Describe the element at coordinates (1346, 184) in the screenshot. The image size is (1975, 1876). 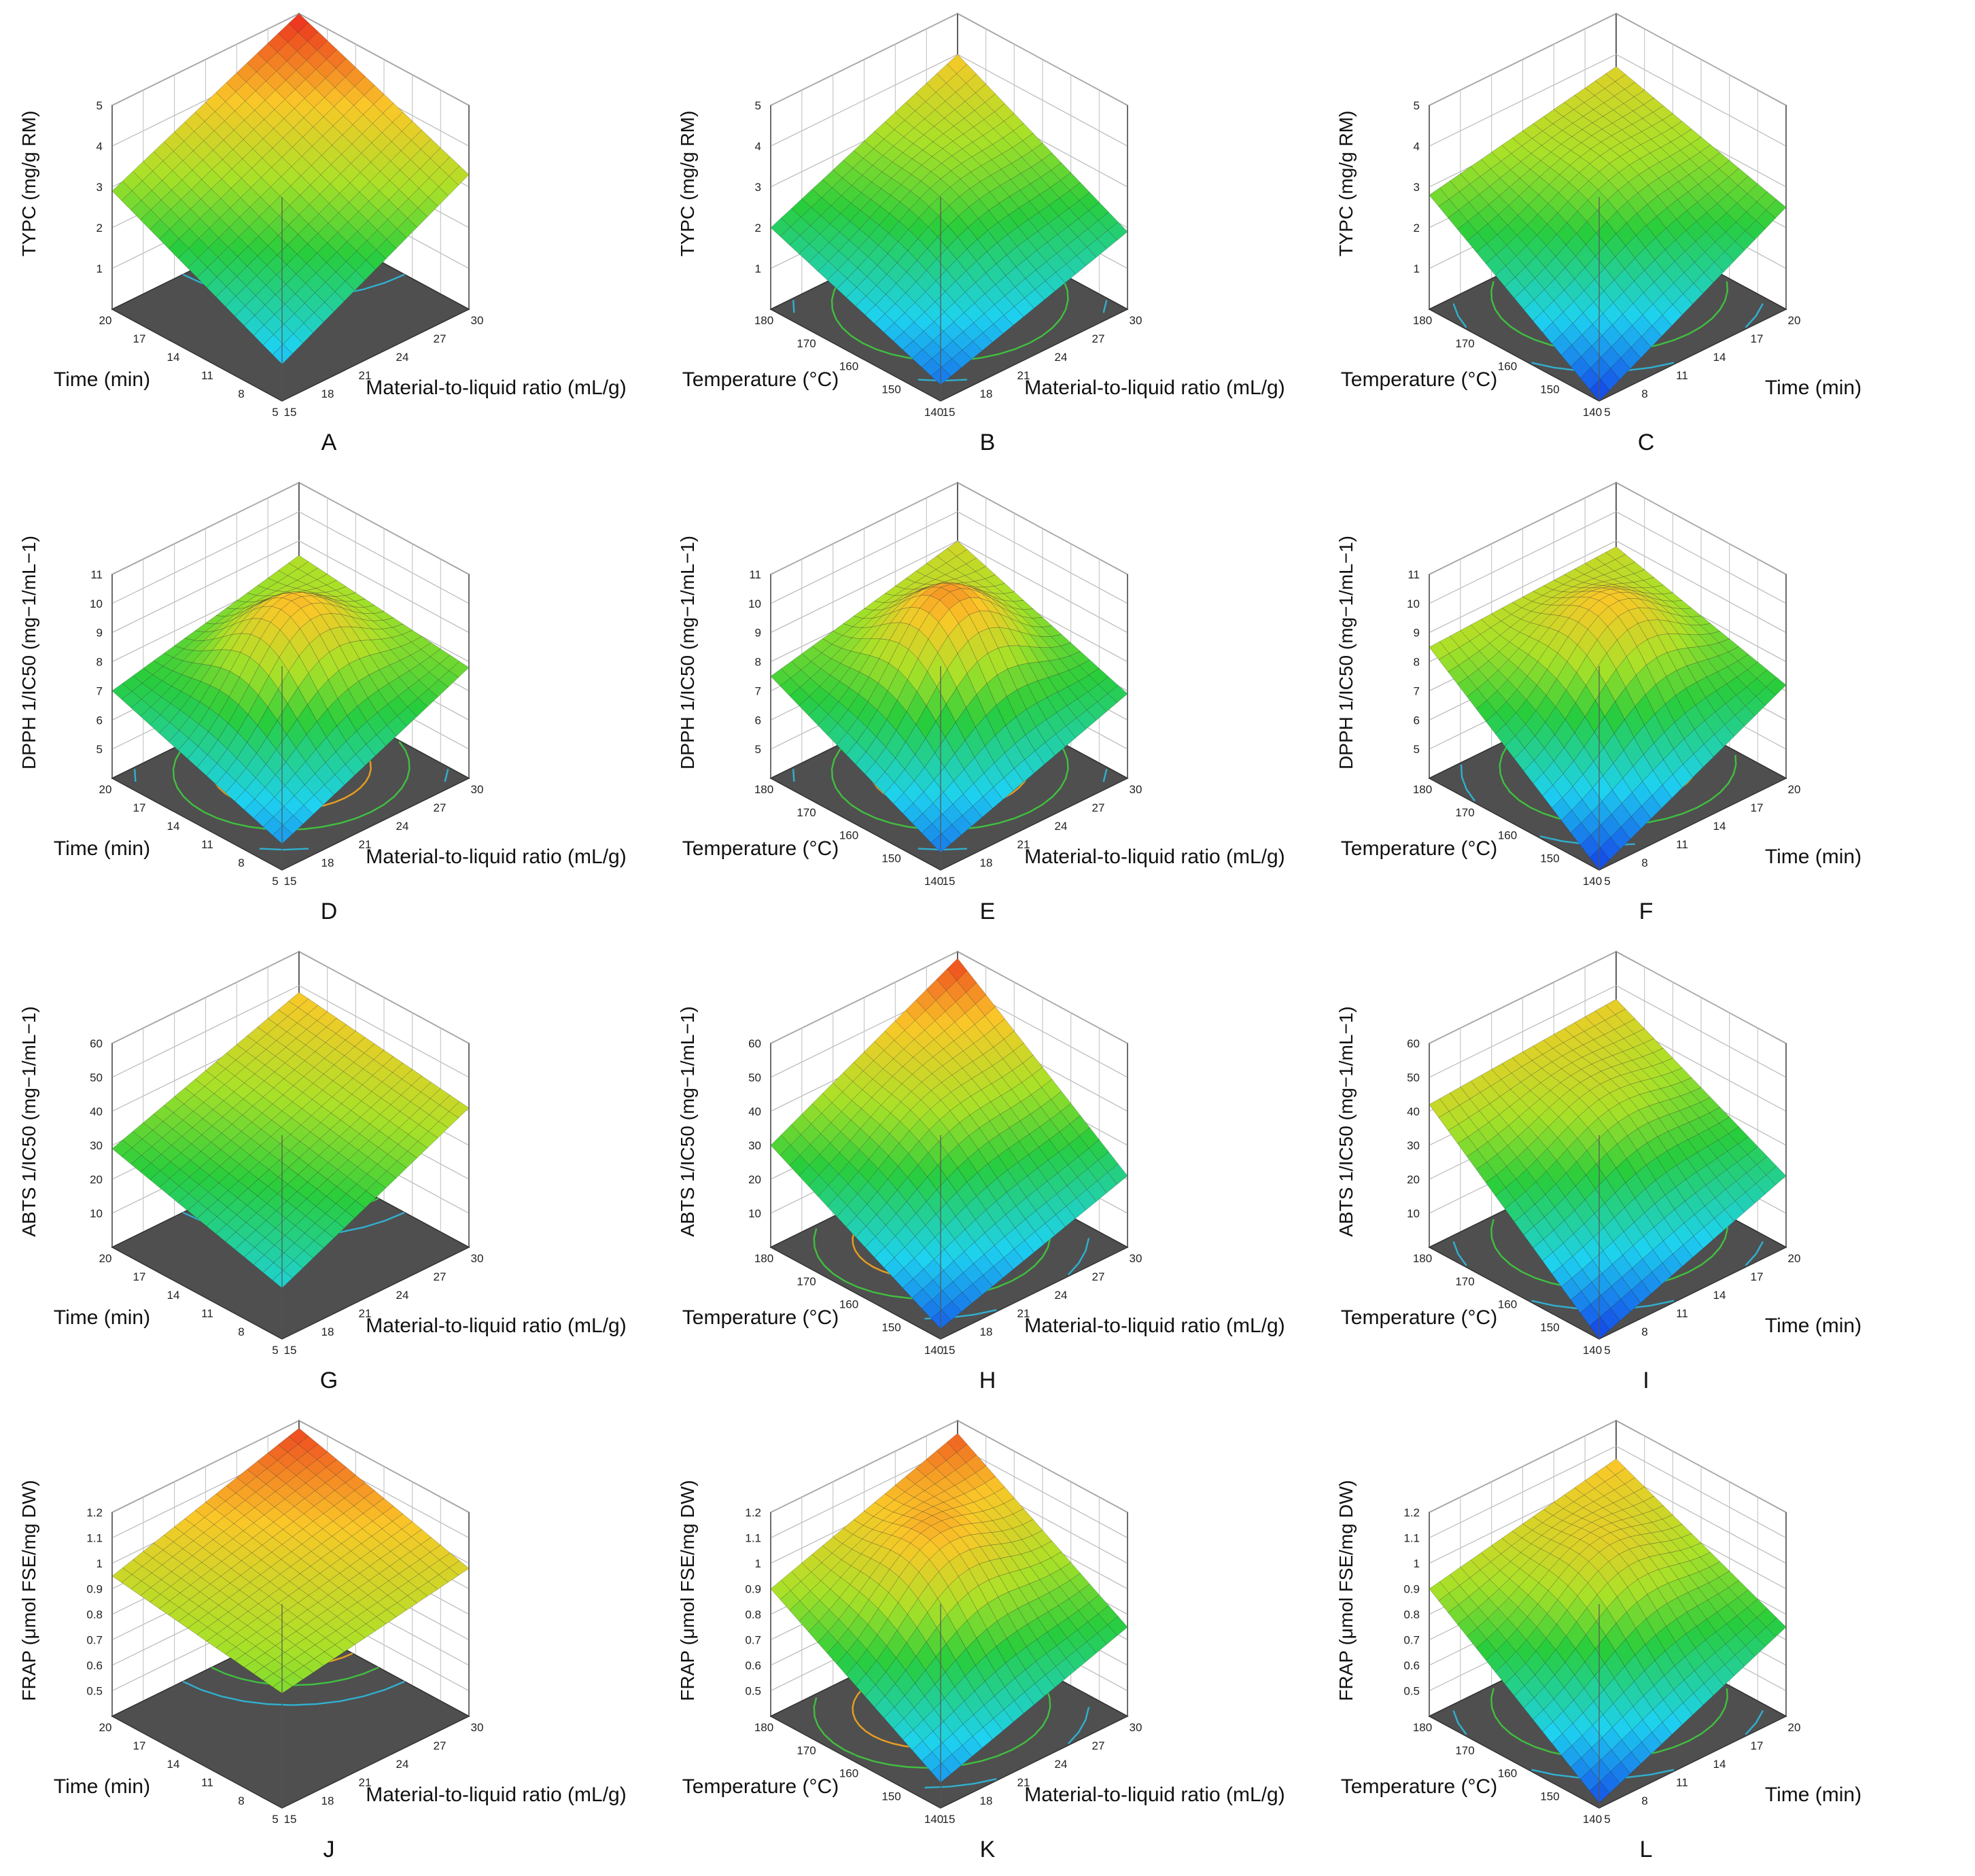
I see `z-axis-title: TYPC (mg/g RM)` at that location.